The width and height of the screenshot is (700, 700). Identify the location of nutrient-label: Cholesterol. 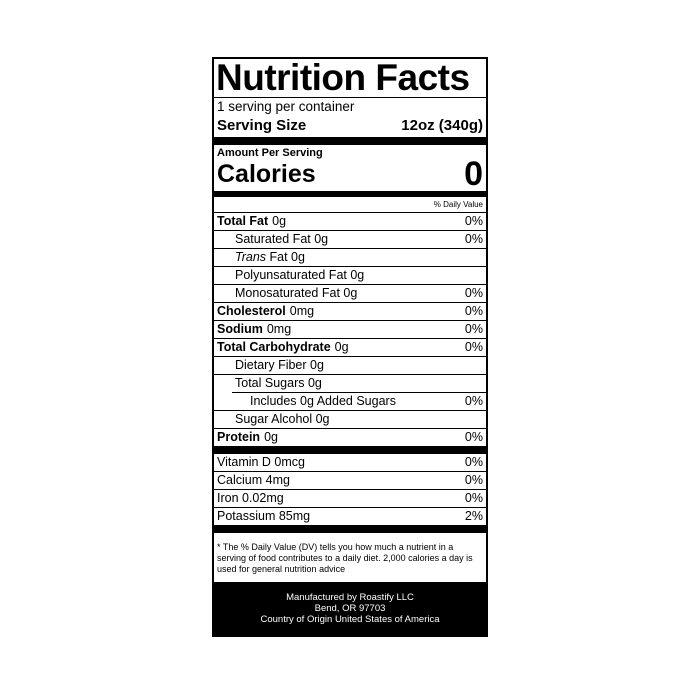
(251, 311).